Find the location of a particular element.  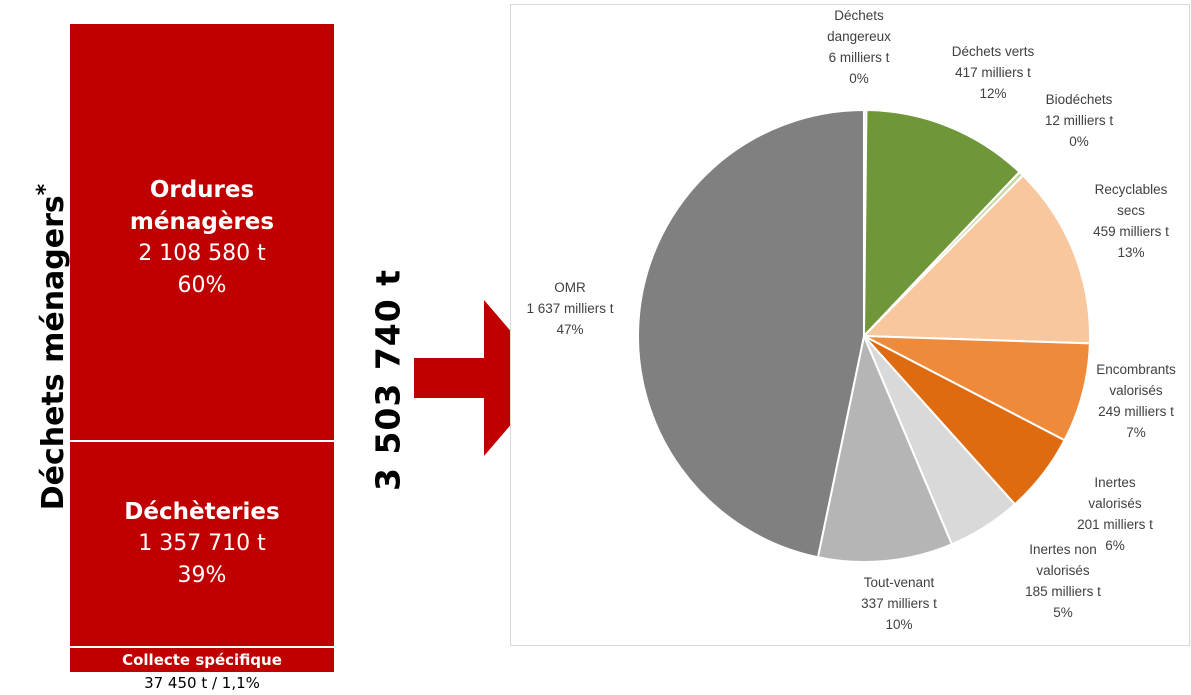

slice-label-8: OMR 1 637 milliers t 47% is located at coordinates (569, 308).